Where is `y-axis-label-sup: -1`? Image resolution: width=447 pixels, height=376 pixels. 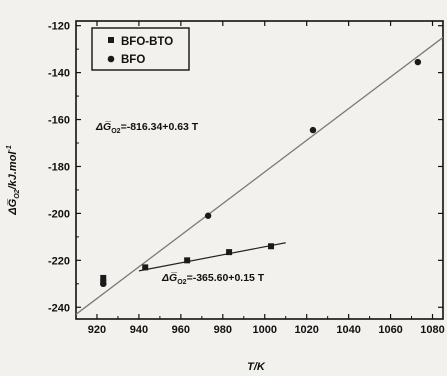 y-axis-label-sup: -1 is located at coordinates (9, 148).